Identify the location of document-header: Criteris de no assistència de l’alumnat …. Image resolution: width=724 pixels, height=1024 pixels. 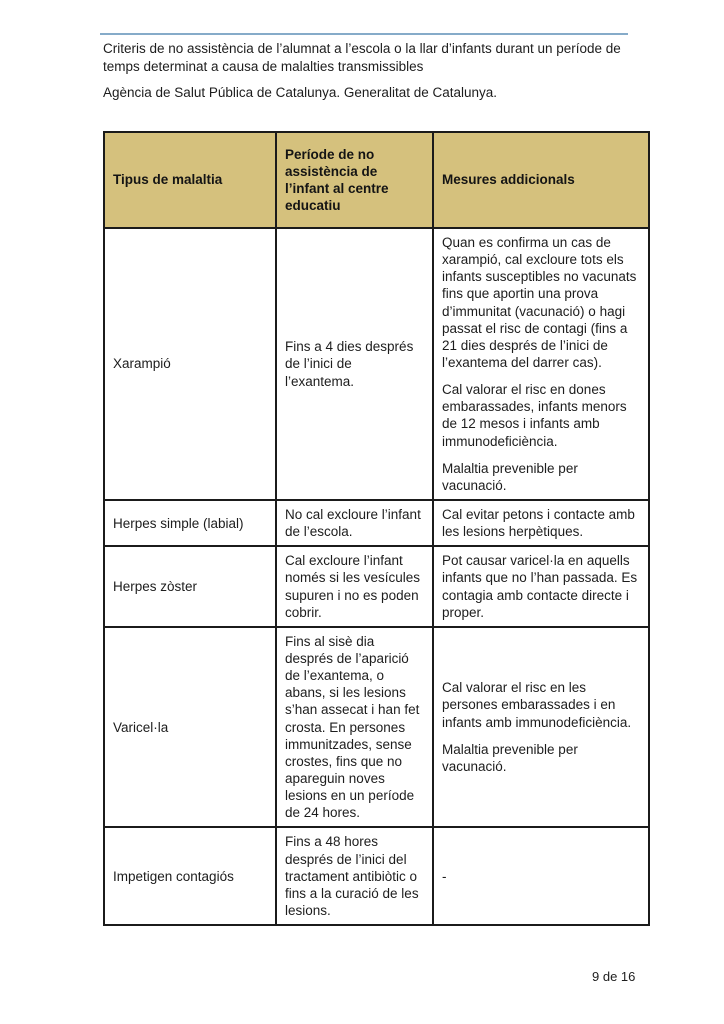
(368, 71).